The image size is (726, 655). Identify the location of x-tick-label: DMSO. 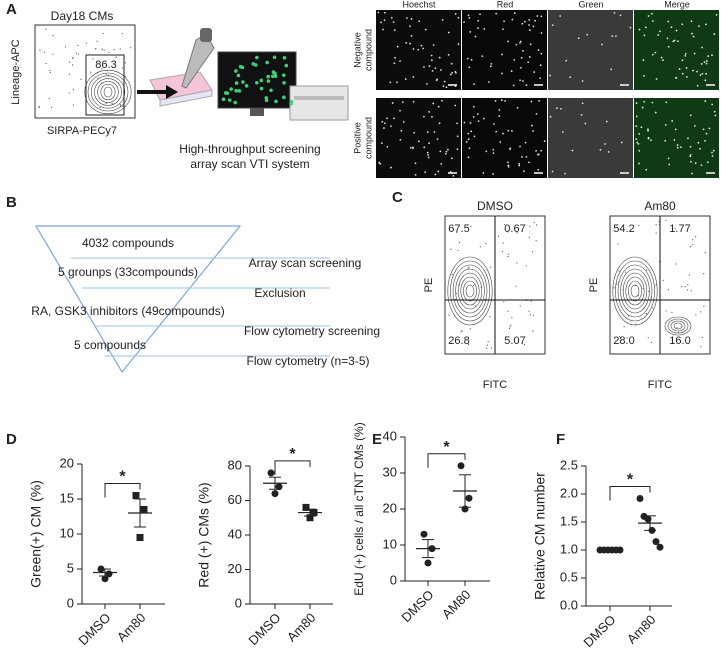
(264, 629).